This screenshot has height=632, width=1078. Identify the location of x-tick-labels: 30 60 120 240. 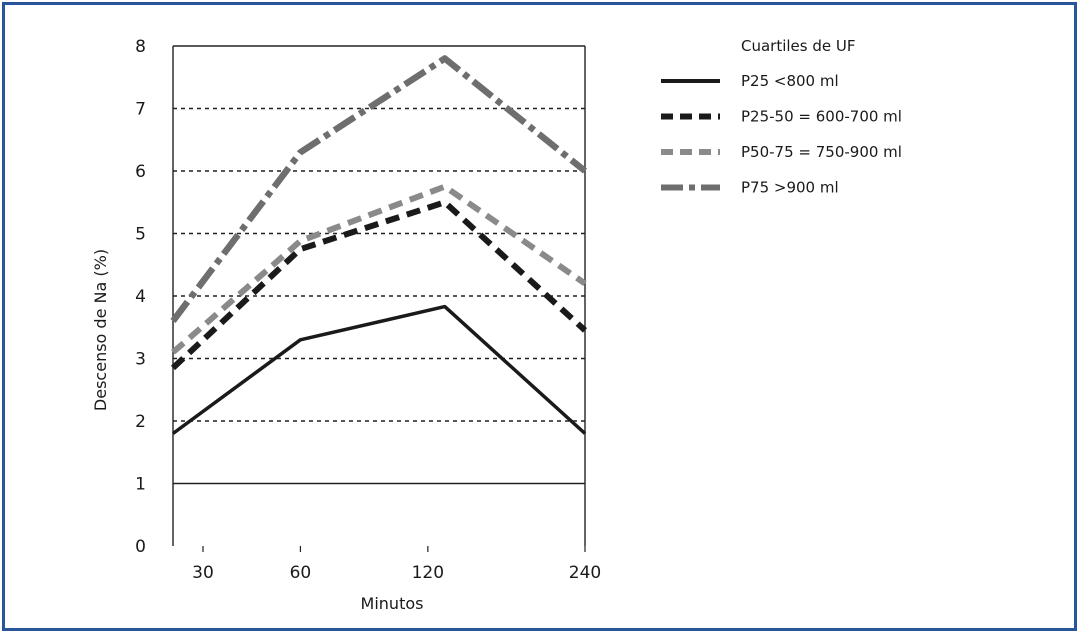
(396, 564).